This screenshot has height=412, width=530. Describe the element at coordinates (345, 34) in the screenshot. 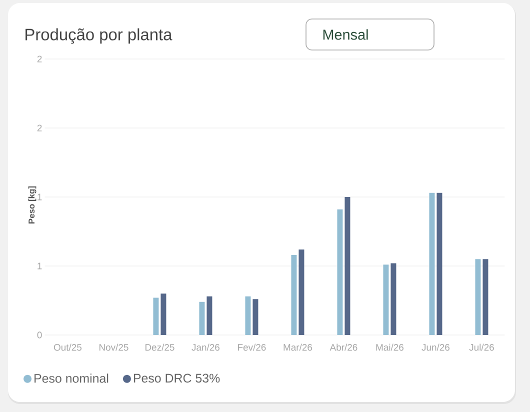

I see `text: Mensal` at that location.